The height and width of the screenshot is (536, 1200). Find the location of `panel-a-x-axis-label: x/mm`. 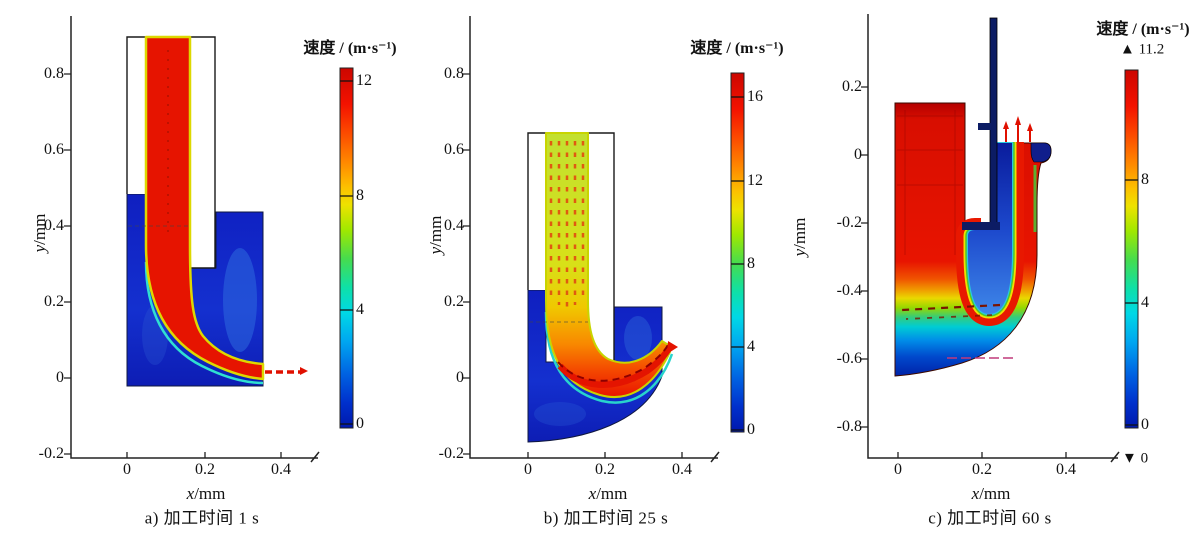

panel-a-x-axis-label: x/mm is located at coordinates (206, 494).